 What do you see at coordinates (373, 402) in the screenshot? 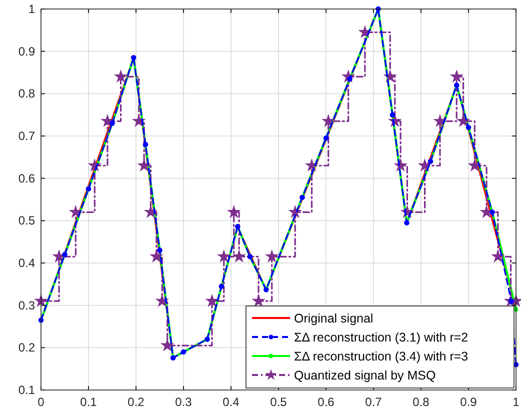
I see `x-tick-label: 0.7` at bounding box center [373, 402].